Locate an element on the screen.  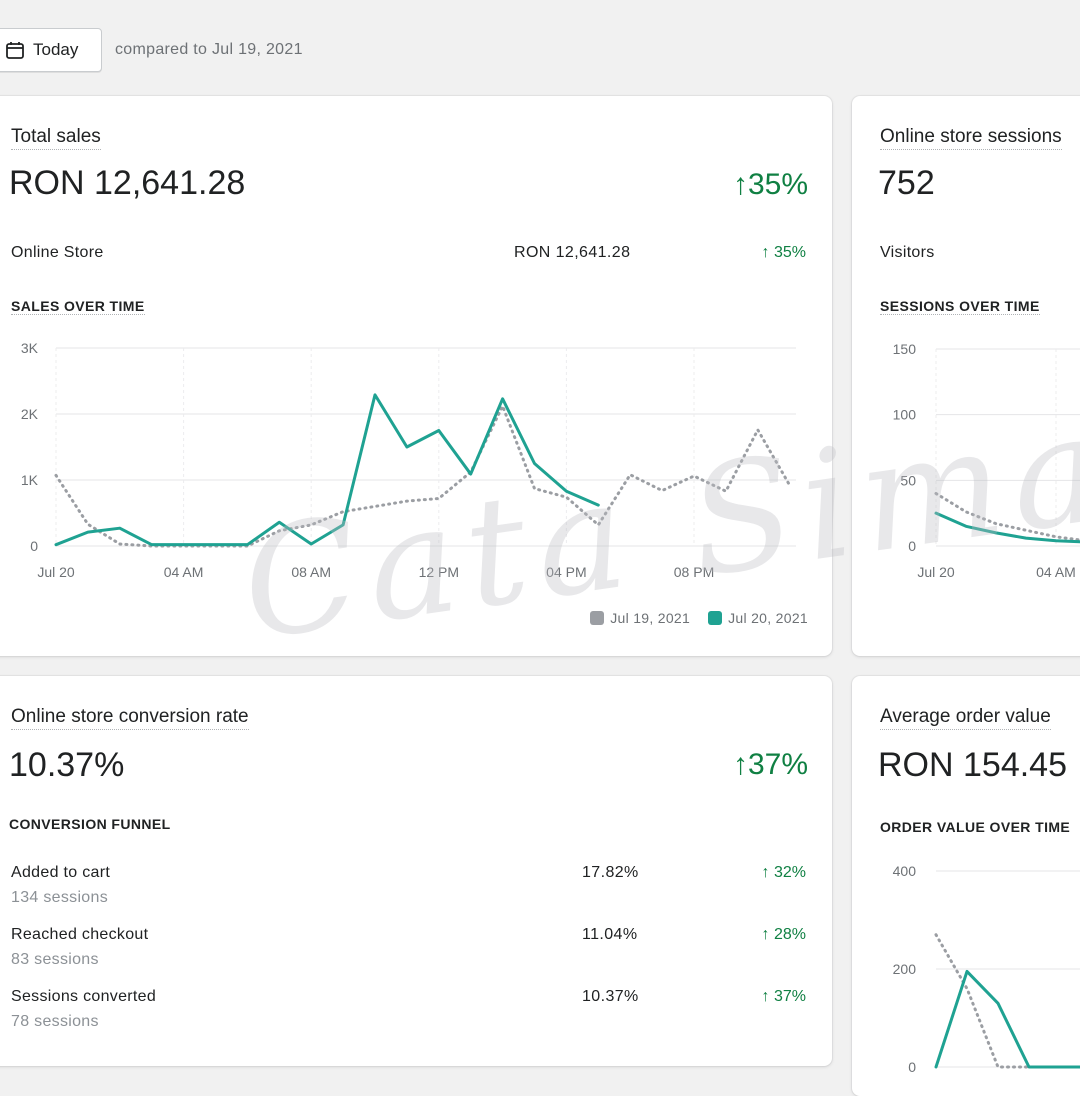
visitors-label: Visitors is located at coordinates (907, 252).